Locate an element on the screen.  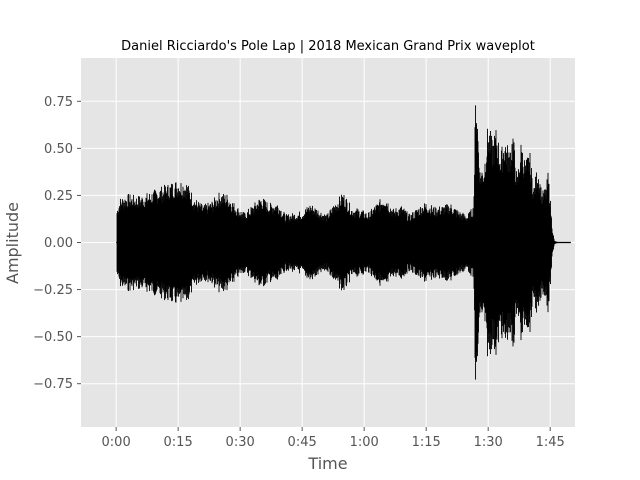
x-tick-label: 1:00 is located at coordinates (364, 442).